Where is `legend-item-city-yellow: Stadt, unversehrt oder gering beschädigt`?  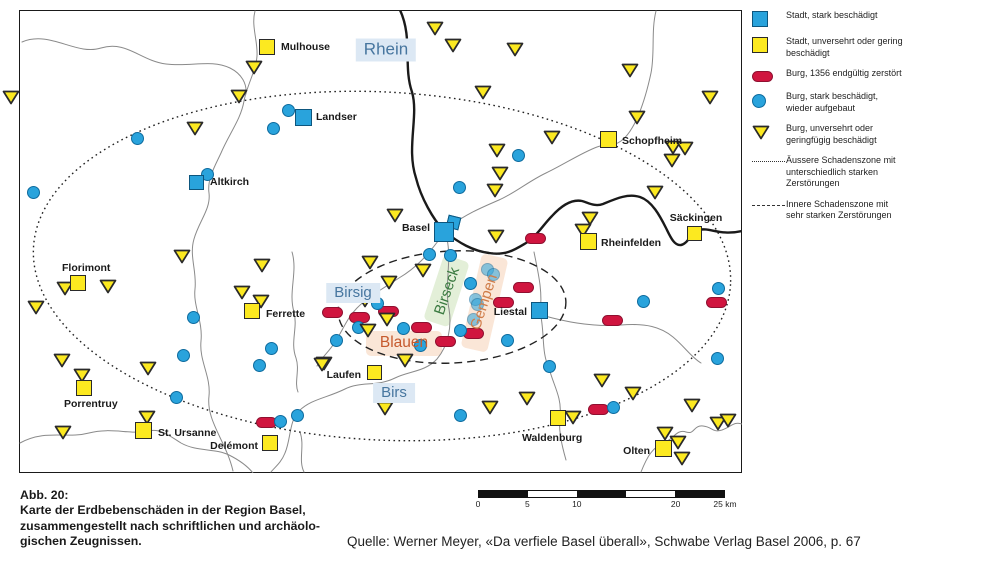
legend-item-city-yellow: Stadt, unversehrt oder gering beschädigt is located at coordinates (875, 47).